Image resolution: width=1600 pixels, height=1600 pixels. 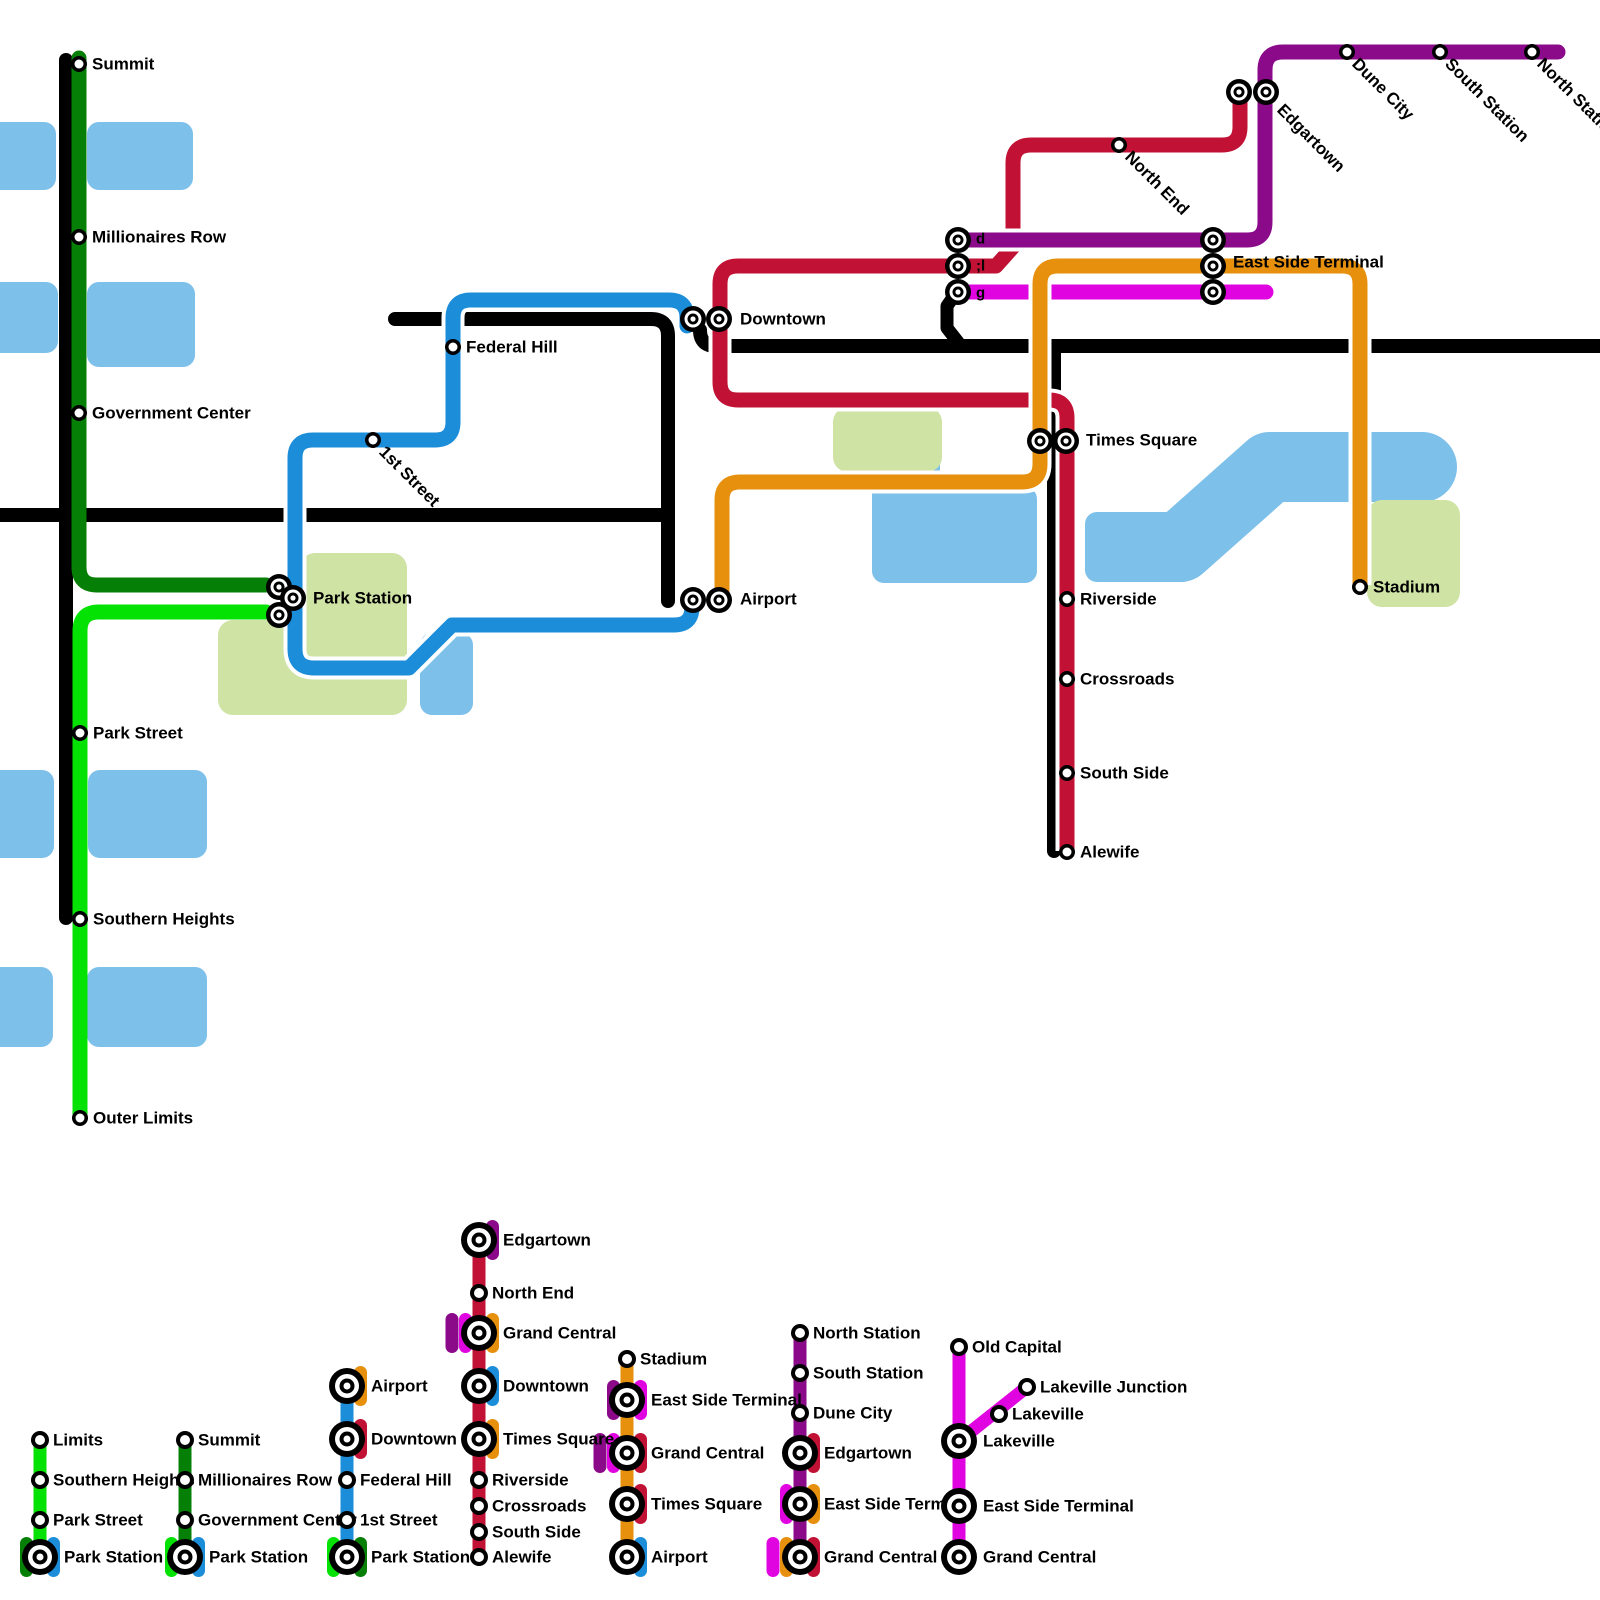 I want to click on station-label-summit: Summit, so click(x=123, y=64).